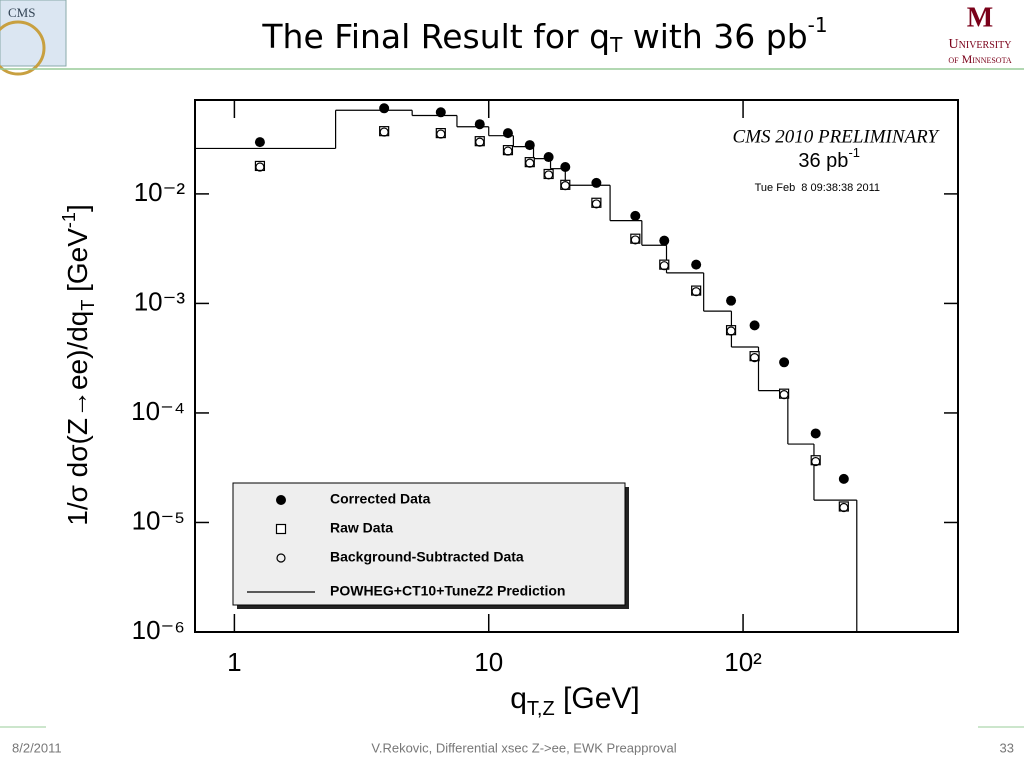 The height and width of the screenshot is (773, 1024). What do you see at coordinates (597, 698) in the screenshot?
I see `x-label-rest: [GeV]` at bounding box center [597, 698].